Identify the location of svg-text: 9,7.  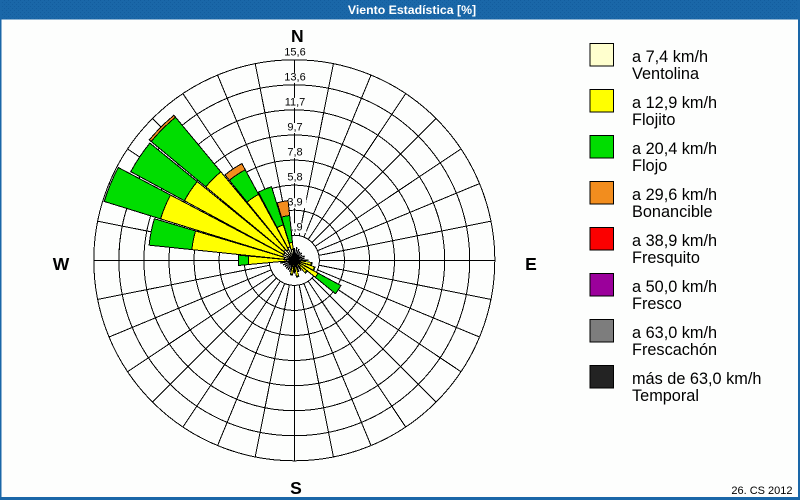
(294, 128).